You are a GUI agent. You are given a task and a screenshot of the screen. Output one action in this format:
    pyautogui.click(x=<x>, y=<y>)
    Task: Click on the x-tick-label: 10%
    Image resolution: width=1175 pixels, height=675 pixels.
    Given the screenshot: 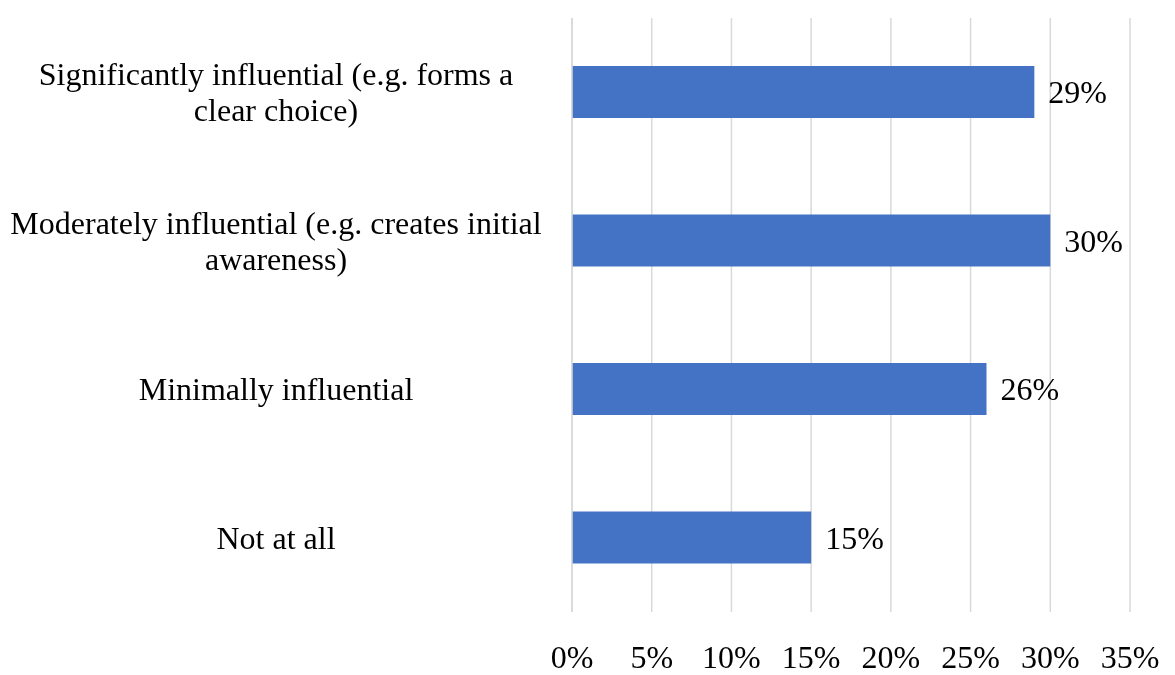 What is the action you would take?
    pyautogui.click(x=731, y=657)
    